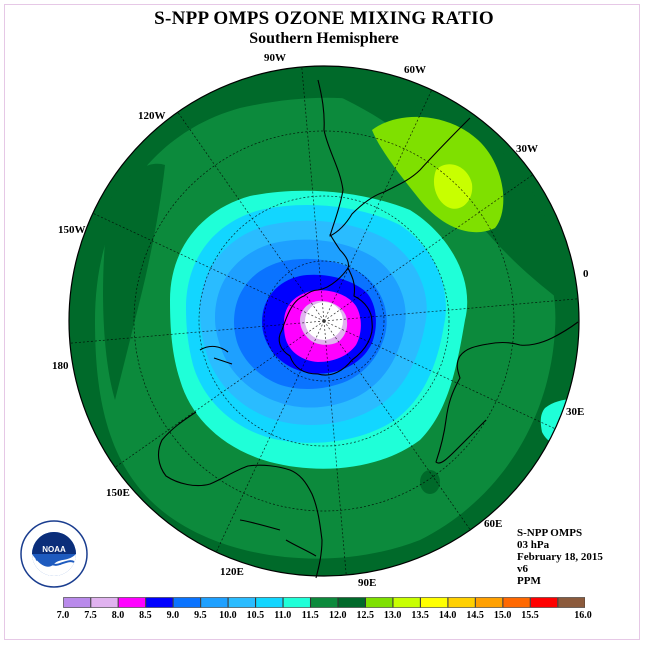 The height and width of the screenshot is (648, 648). What do you see at coordinates (72, 230) in the screenshot?
I see `lon-label-150w: 150W` at bounding box center [72, 230].